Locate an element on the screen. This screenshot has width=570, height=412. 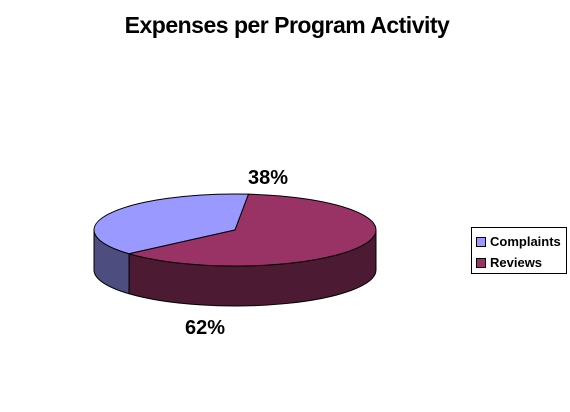
legend-item-reviews: Reviews is located at coordinates (521, 262).